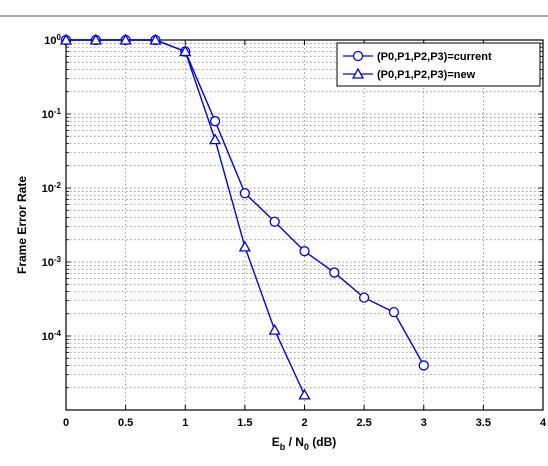  I want to click on legend-marker-new, so click(358, 73).